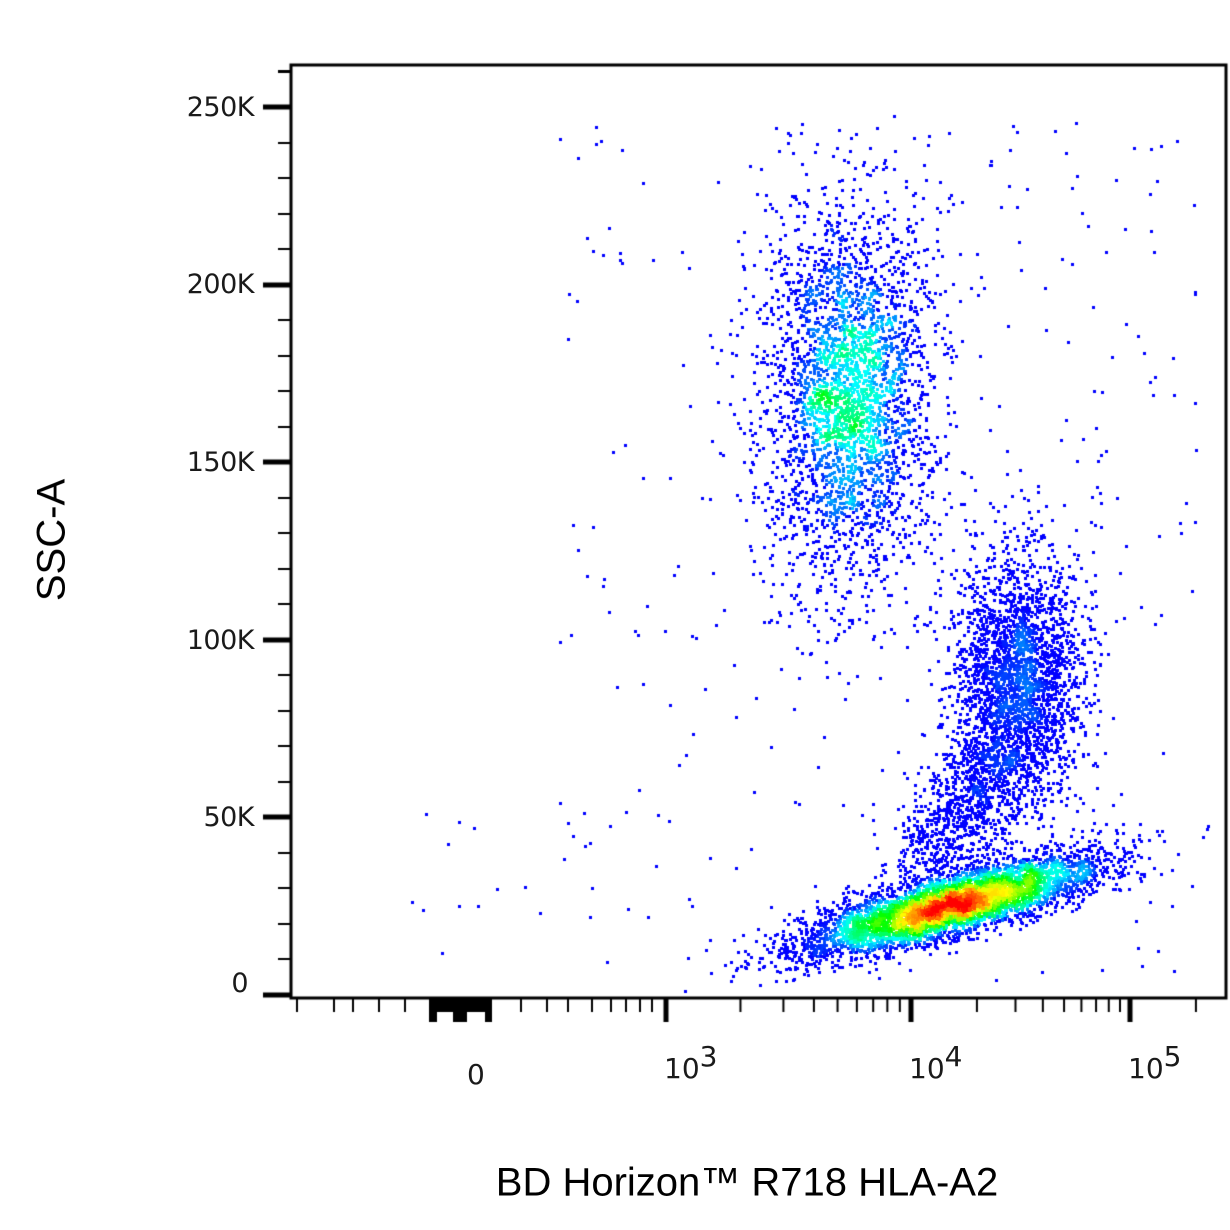 The height and width of the screenshot is (1230, 1230). I want to click on x-tick-label-1e4: 10⁴, so click(936, 1062).